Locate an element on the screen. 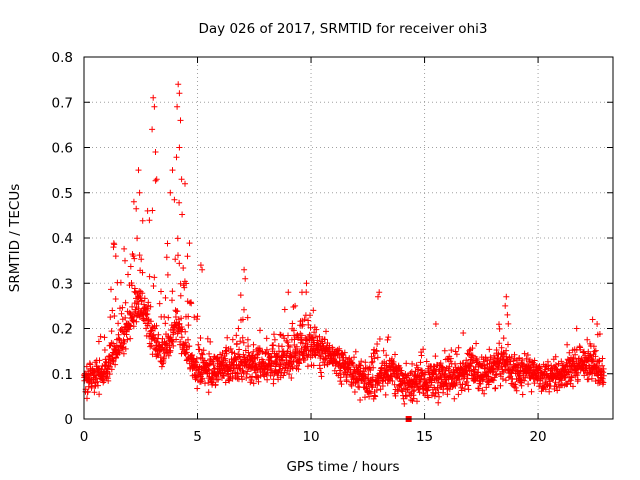 The width and height of the screenshot is (640, 480). x-tick-label: 0 is located at coordinates (84, 437).